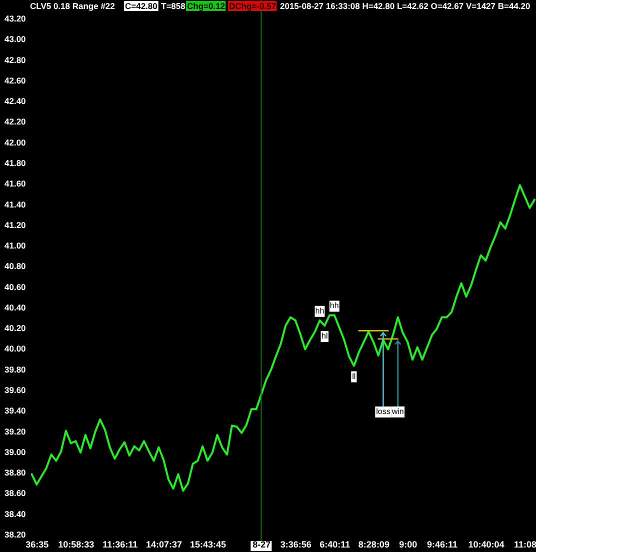 The image size is (625, 552). What do you see at coordinates (15, 328) in the screenshot?
I see `y-tick-label: 40.20` at bounding box center [15, 328].